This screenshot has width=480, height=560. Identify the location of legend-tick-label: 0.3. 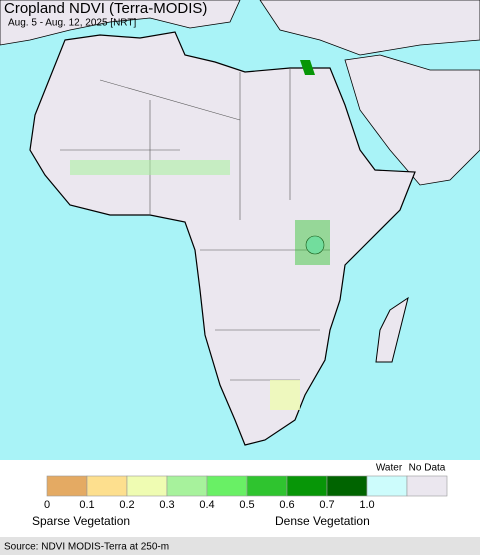
(166, 505).